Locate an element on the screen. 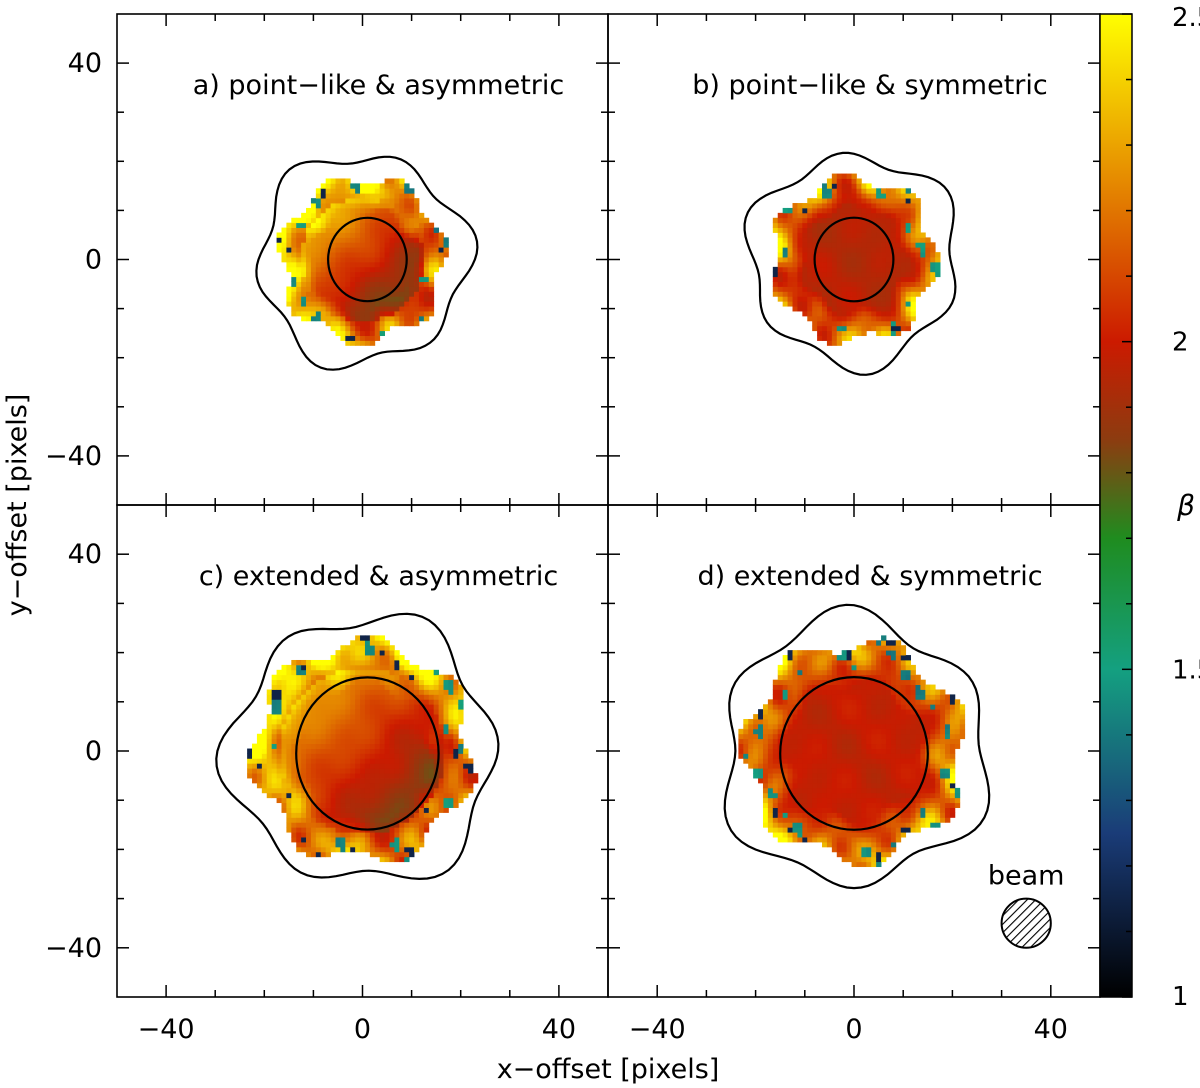  outer-contour is located at coordinates (857, 746).